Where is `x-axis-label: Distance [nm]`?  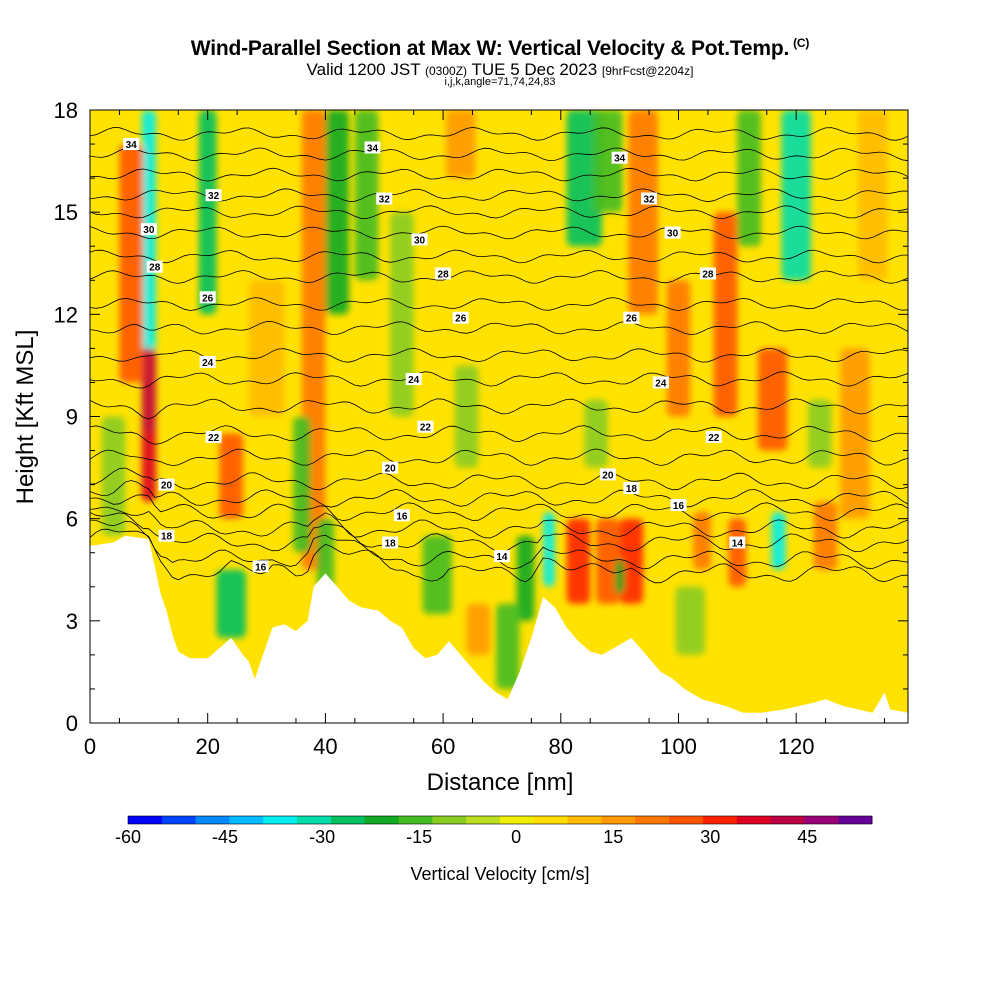
x-axis-label: Distance [nm] is located at coordinates (500, 782).